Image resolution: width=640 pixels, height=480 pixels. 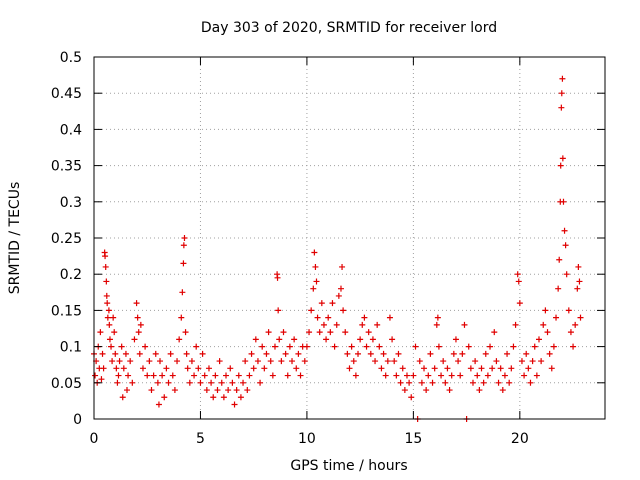 I want to click on y-tick-labels: 0 0.05 0.1 0.15 0.2 0.25 0.3 0.35 0.4 0.45 0.5, so click(x=66, y=239).